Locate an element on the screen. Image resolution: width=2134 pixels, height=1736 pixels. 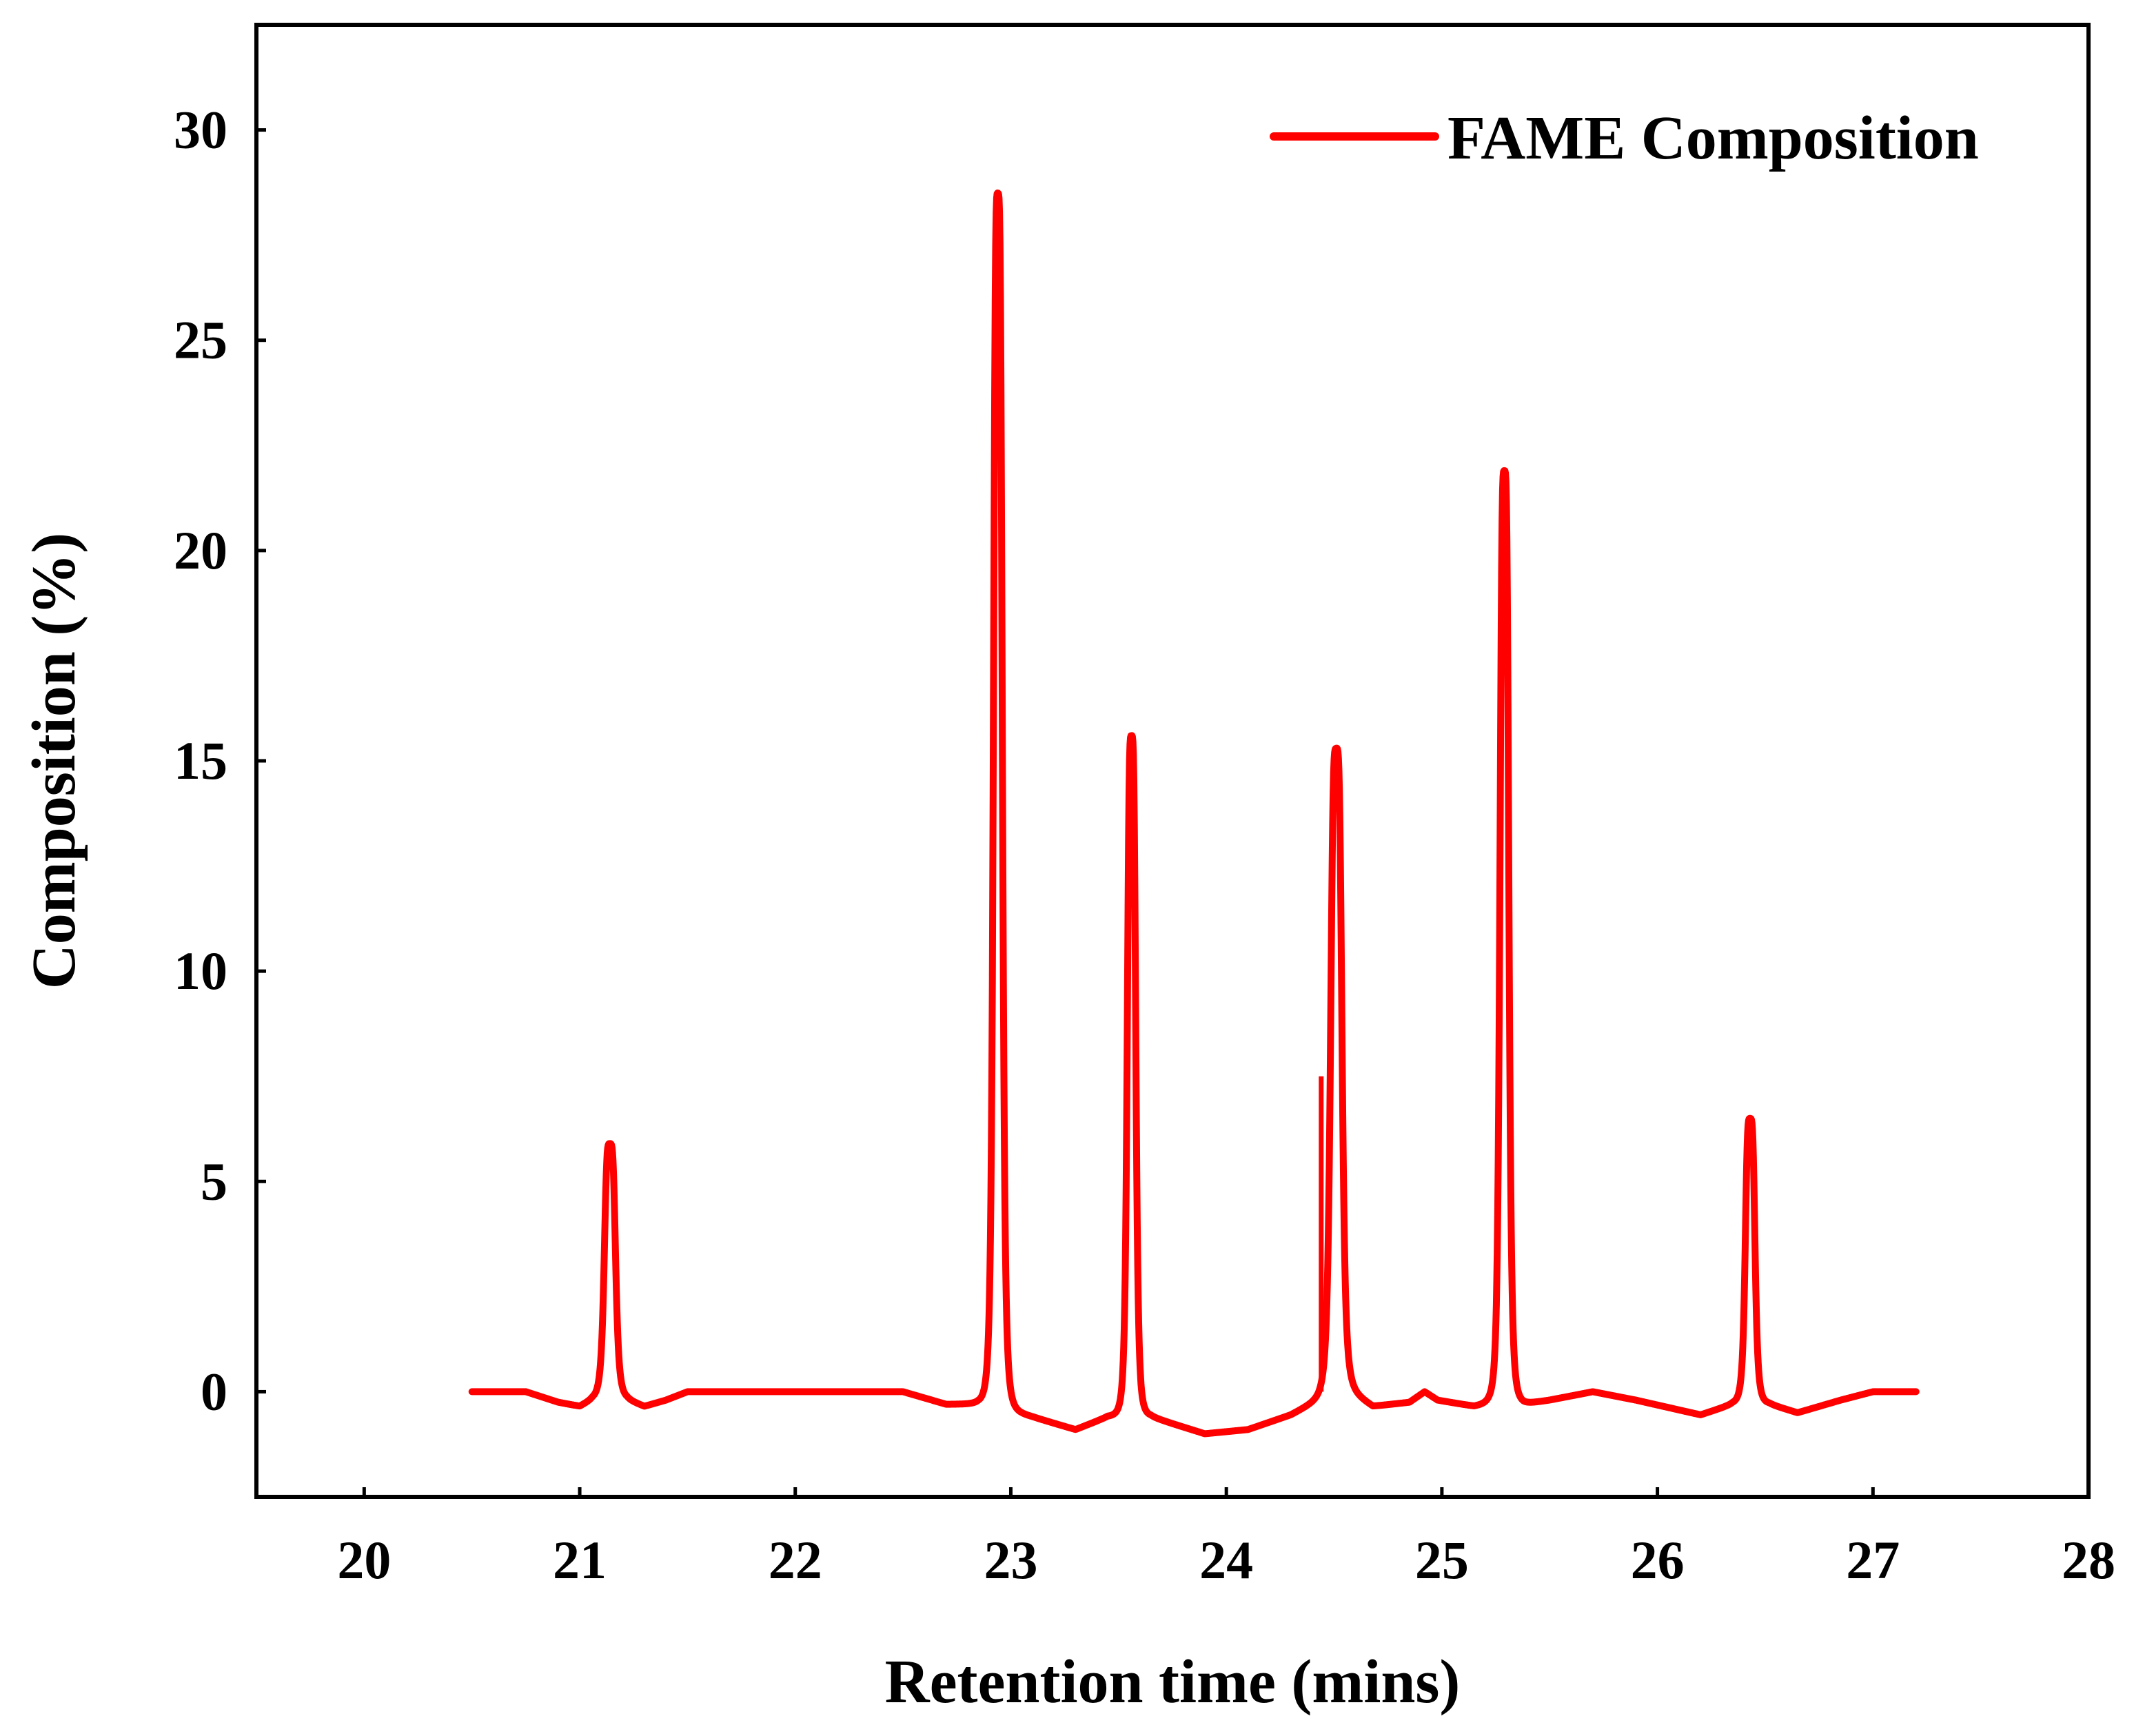
y-tick-label: 25 is located at coordinates (201, 340).